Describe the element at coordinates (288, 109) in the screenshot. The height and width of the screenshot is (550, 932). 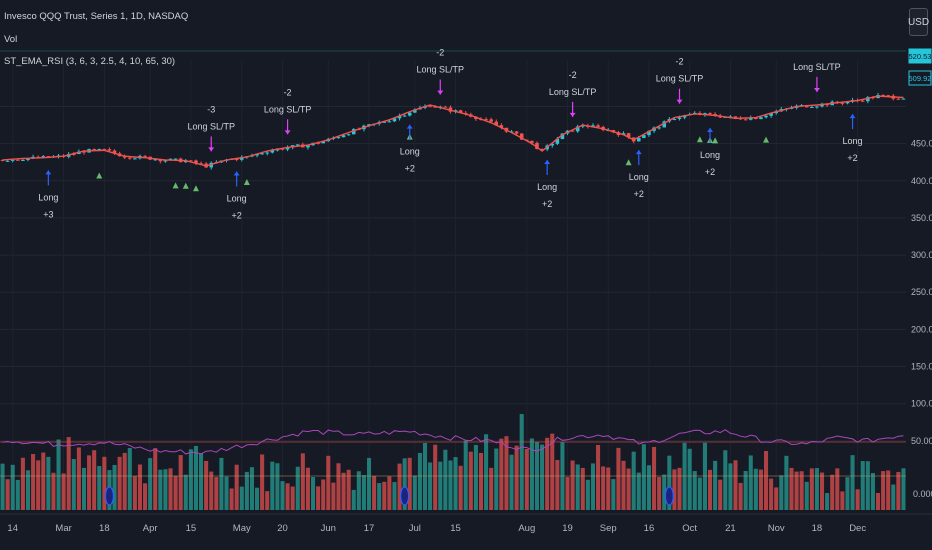
I see `exit-label: Long SL/TP` at that location.